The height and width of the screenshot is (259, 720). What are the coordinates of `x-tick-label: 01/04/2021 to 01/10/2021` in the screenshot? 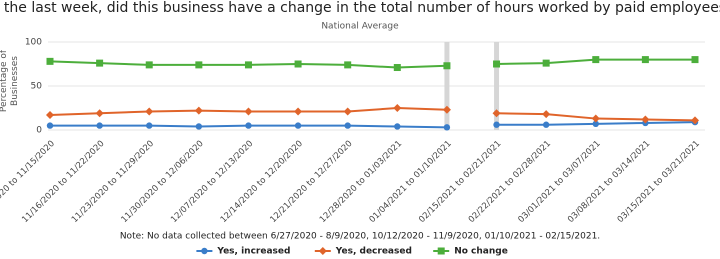 It's located at (411, 182).